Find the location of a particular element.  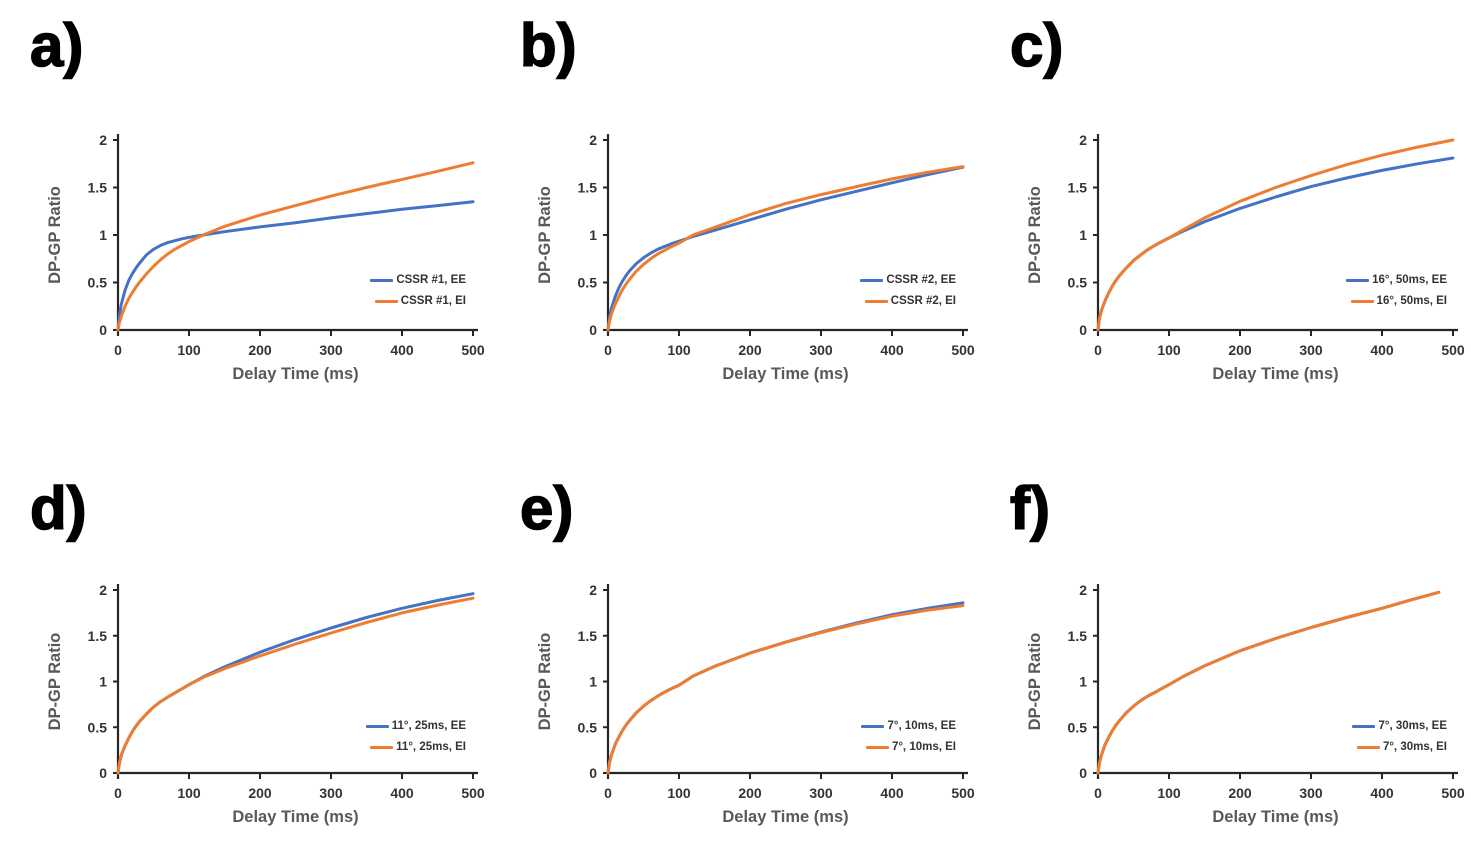

legend-row: CSSR #1, EI is located at coordinates (420, 301).